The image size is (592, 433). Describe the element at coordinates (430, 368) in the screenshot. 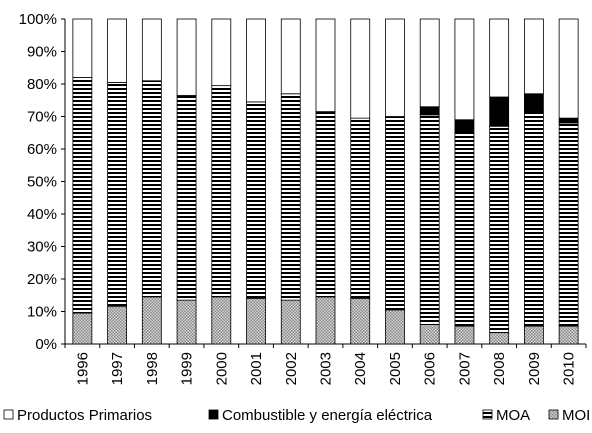

I see `x-tick-label: 2006` at that location.